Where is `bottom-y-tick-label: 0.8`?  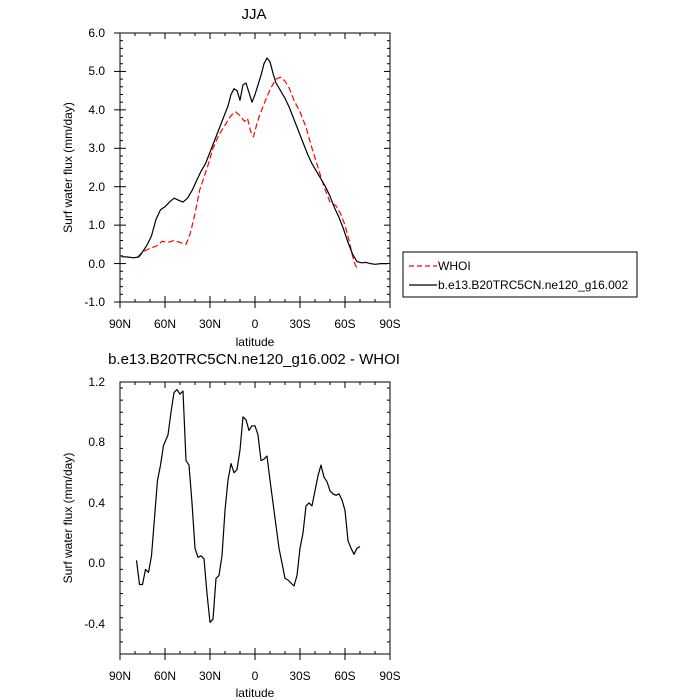
bottom-y-tick-label: 0.8 is located at coordinates (96, 442).